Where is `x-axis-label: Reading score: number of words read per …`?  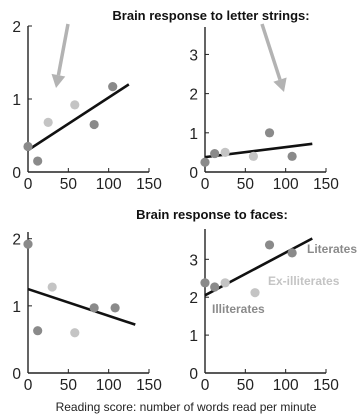
x-axis-label: Reading score: number of words read per … is located at coordinates (186, 407).